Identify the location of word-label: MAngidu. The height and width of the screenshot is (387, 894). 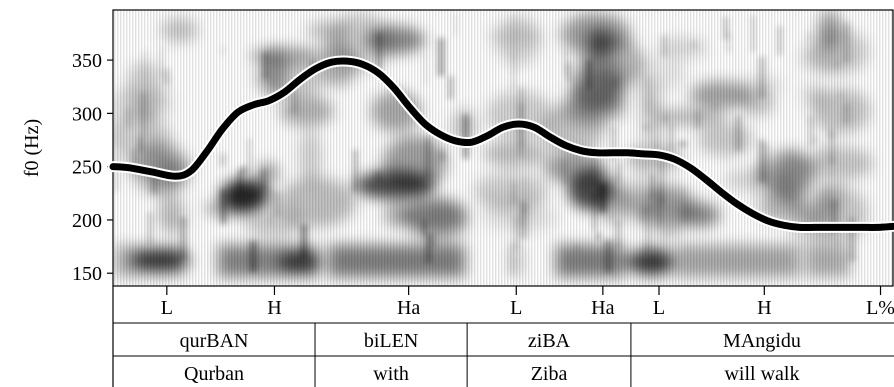
(762, 341).